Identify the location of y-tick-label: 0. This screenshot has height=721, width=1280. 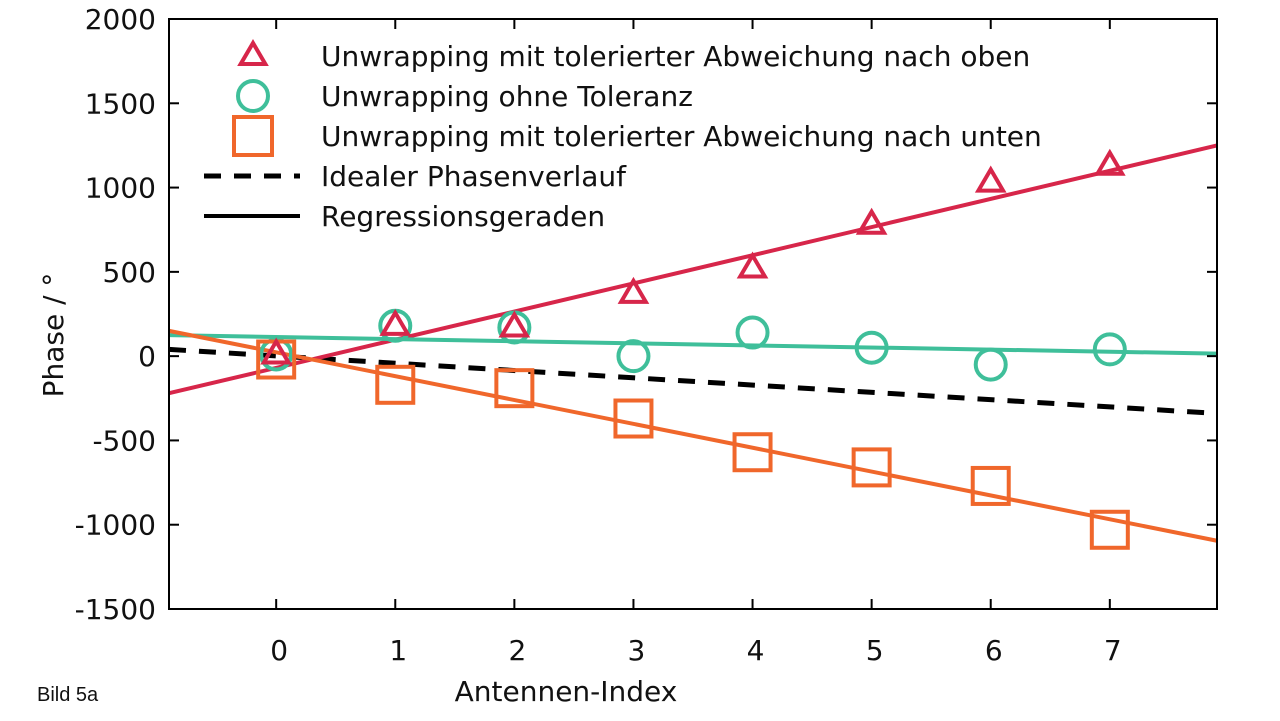
(147, 356).